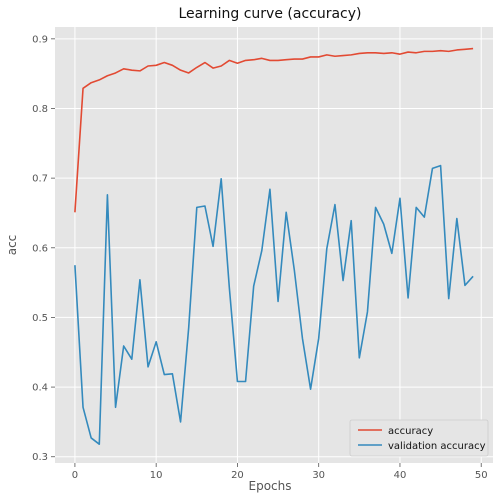 This screenshot has width=500, height=500. Describe the element at coordinates (40, 318) in the screenshot. I see `y-tick-label: 0.5` at that location.